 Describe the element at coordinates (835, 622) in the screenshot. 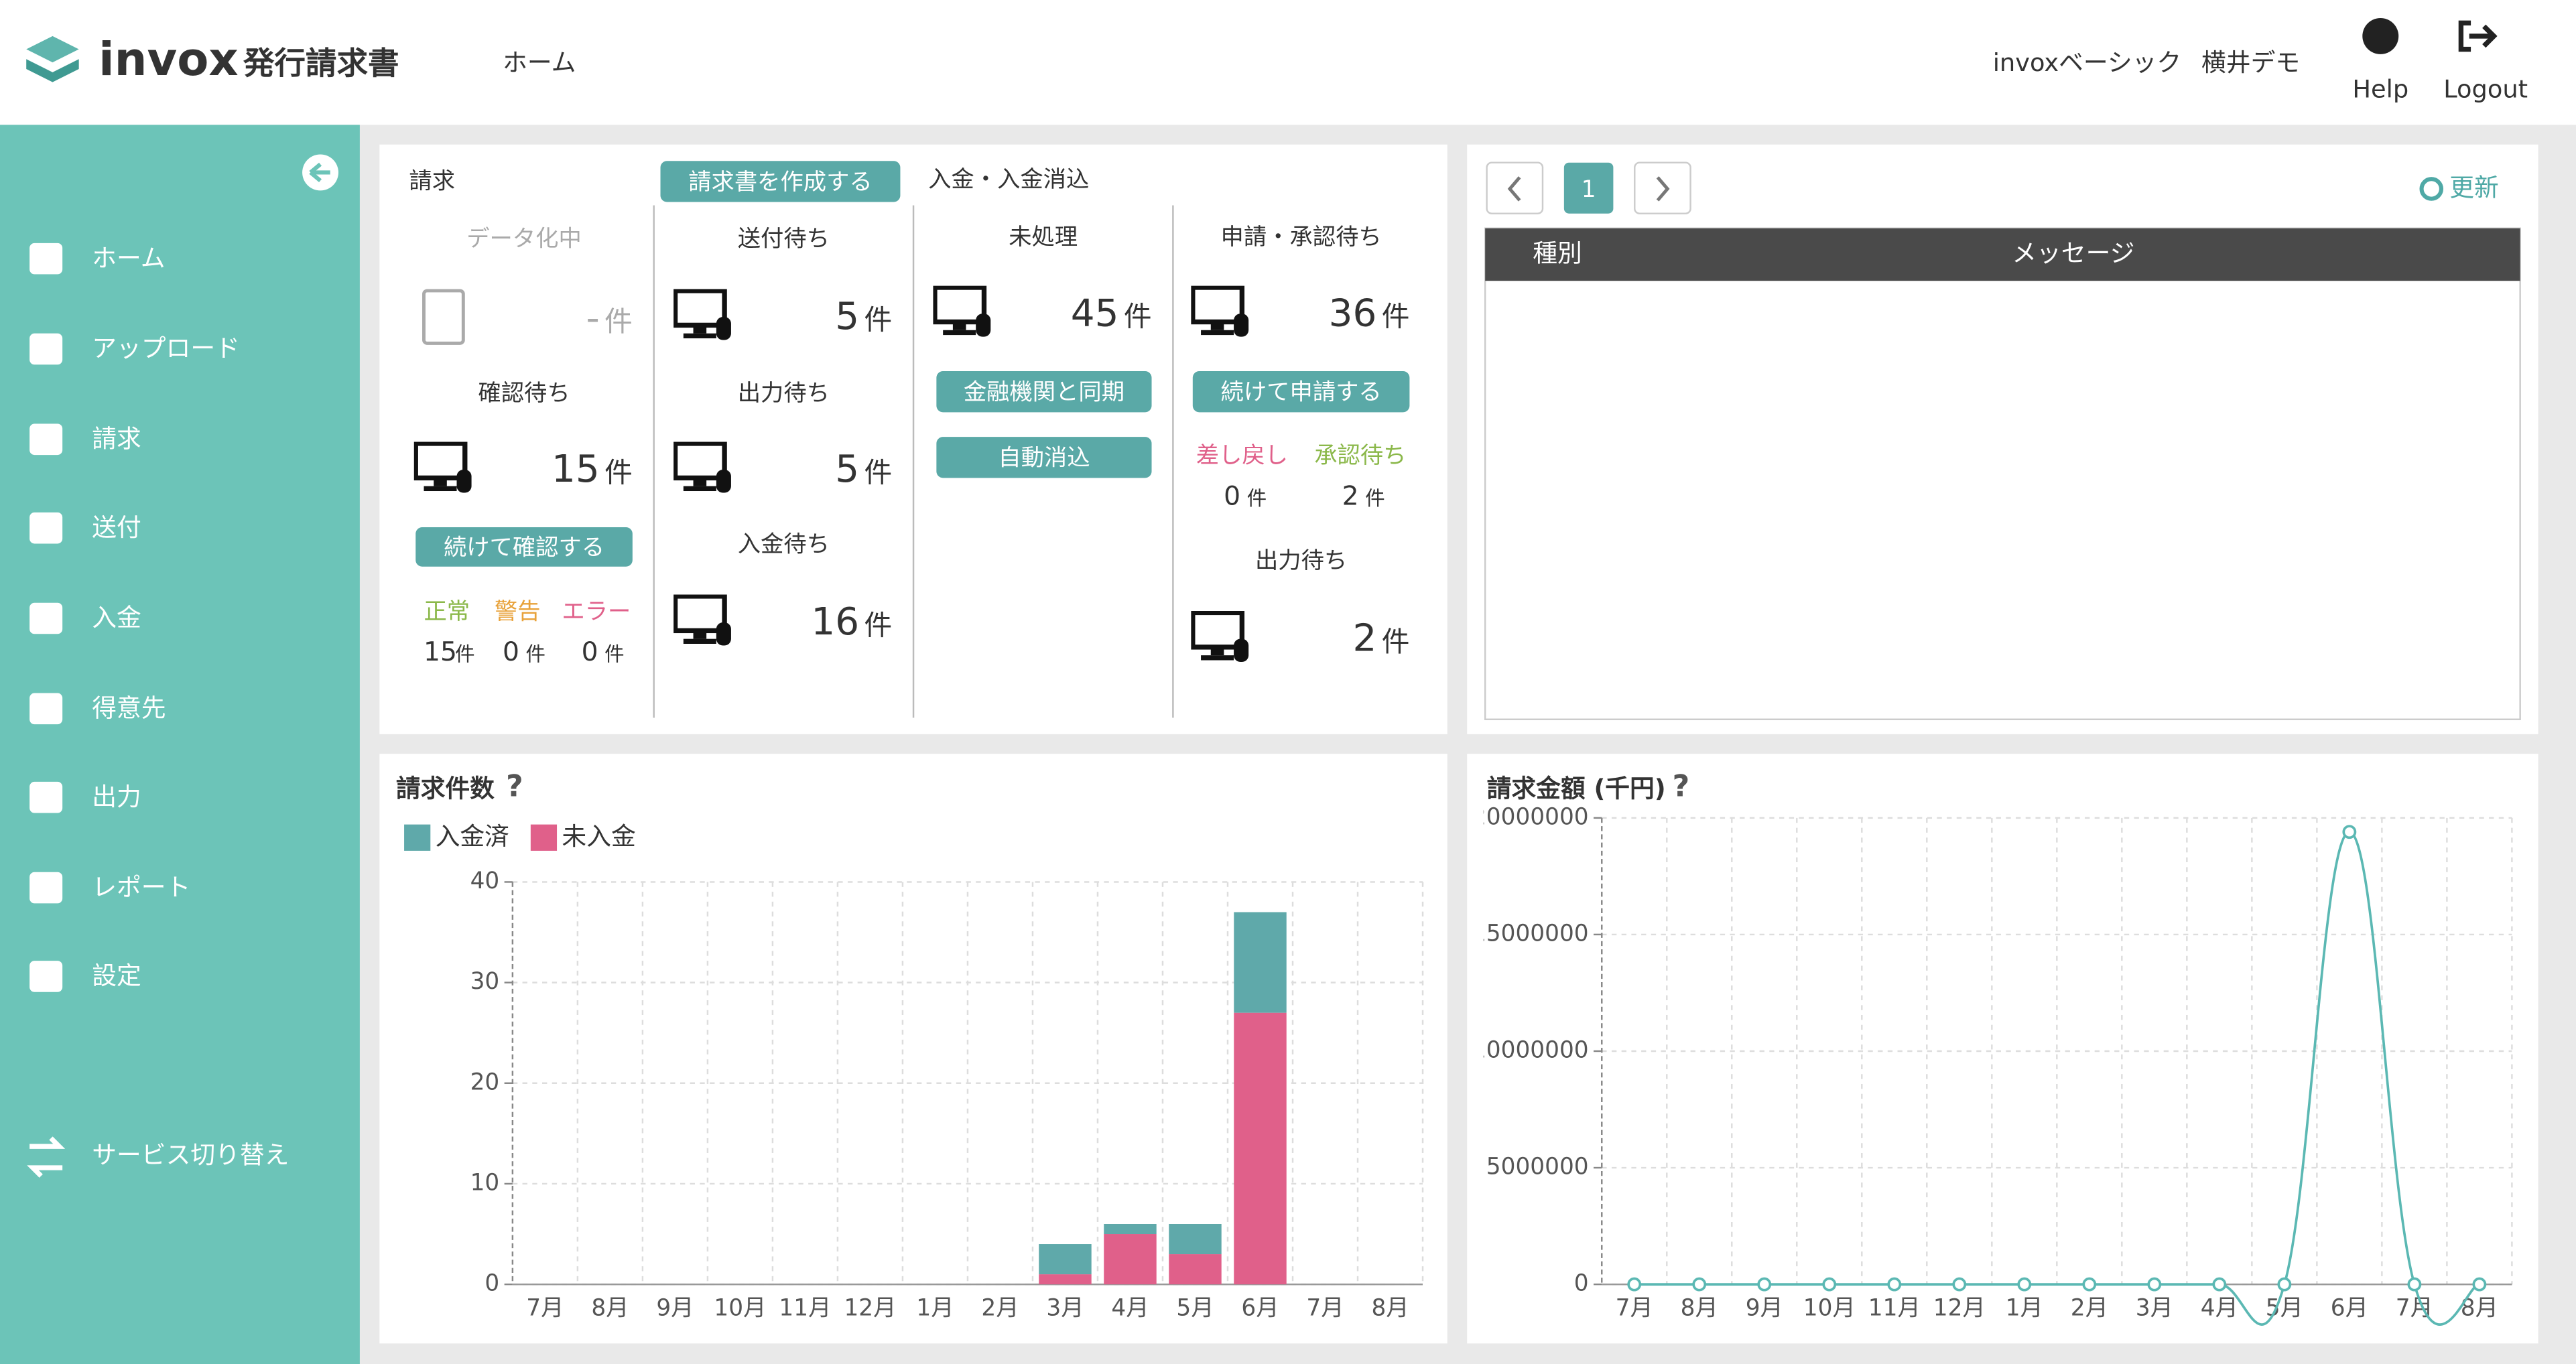

I see `count: 16` at that location.